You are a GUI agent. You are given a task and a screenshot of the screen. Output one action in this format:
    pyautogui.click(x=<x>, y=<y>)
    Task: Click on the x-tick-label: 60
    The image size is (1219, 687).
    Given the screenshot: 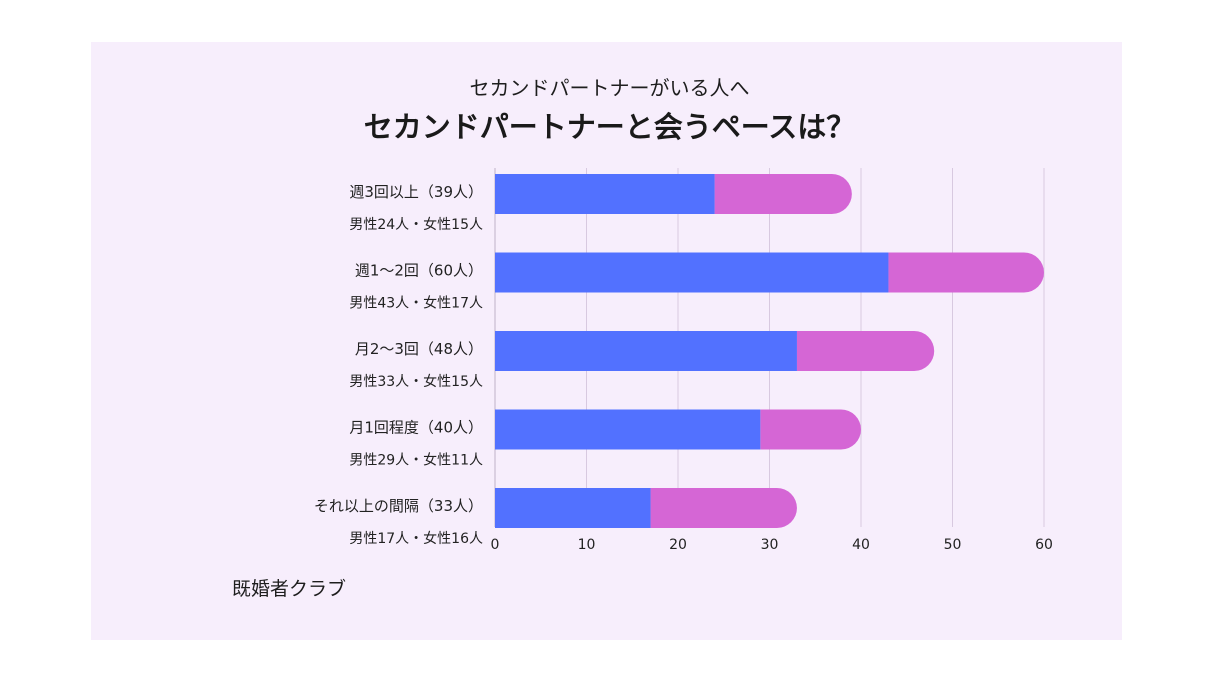 What is the action you would take?
    pyautogui.click(x=1044, y=545)
    